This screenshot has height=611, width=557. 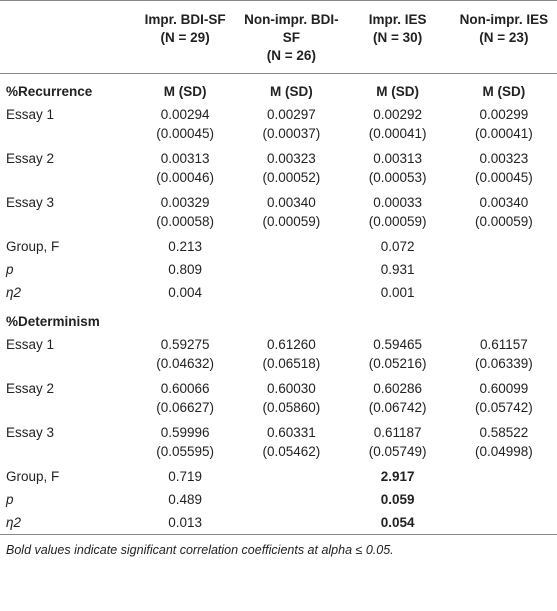 I want to click on sd-value: (0.06742), so click(x=397, y=407).